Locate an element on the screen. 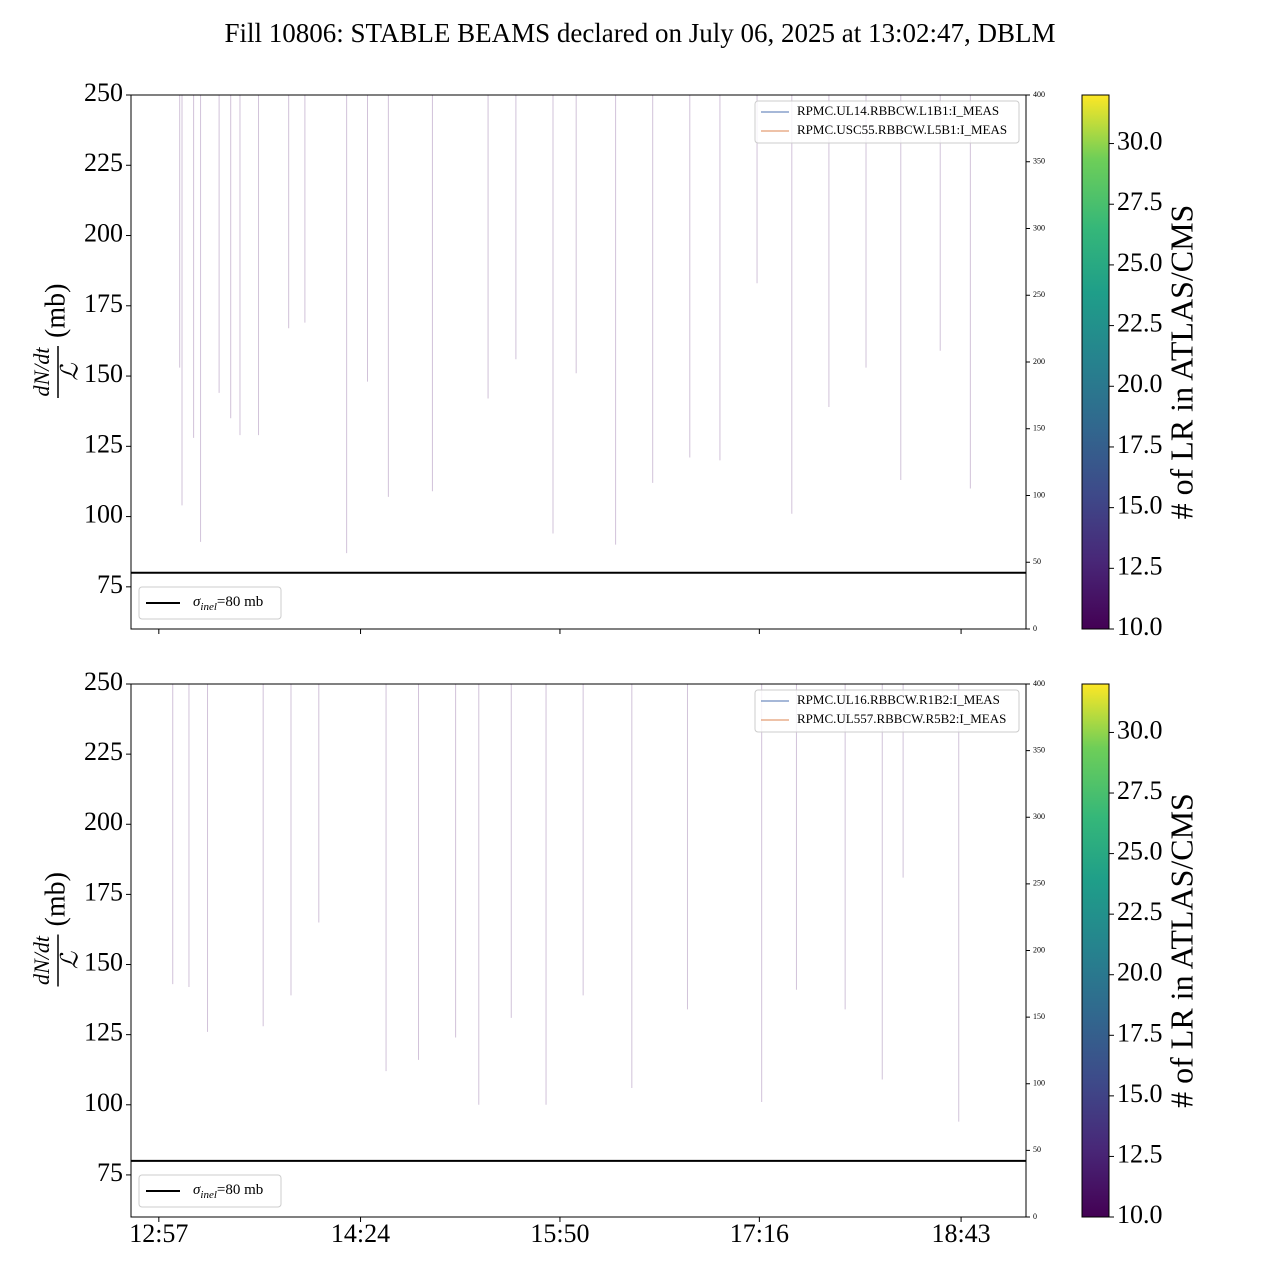 The image size is (1280, 1280). legend-label: RPMC.USC55.RBBCW.L5B1:I_MEAS is located at coordinates (902, 129).